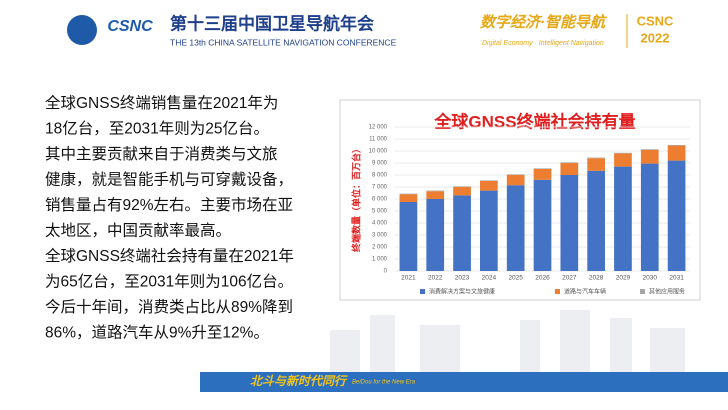 The image size is (728, 410). I want to click on x-tick-label: 2031, so click(676, 278).